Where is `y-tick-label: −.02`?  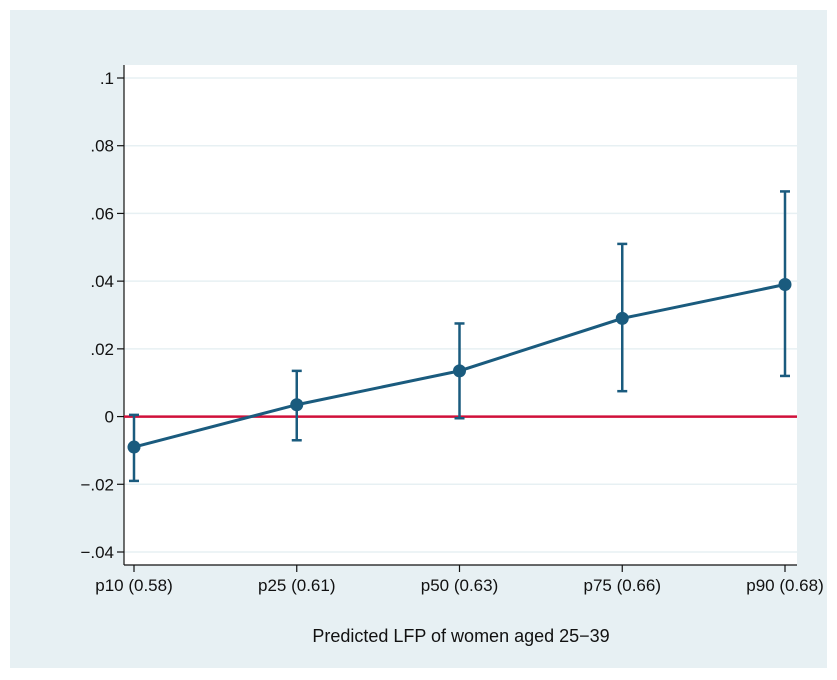 y-tick-label: −.02 is located at coordinates (97, 484).